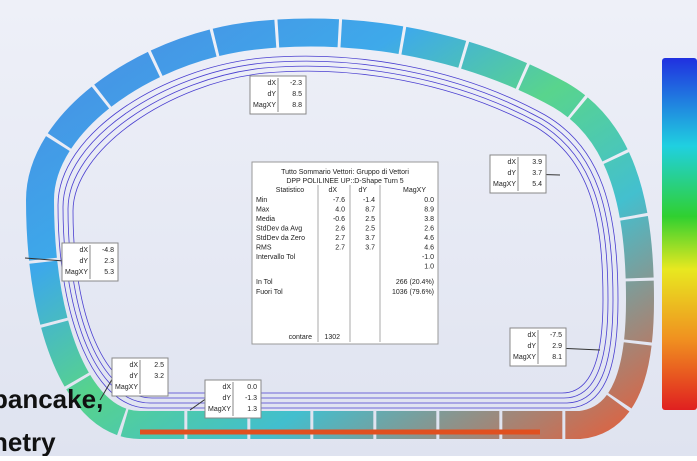  What do you see at coordinates (265, 219) in the screenshot?
I see `row-label: Media` at bounding box center [265, 219].